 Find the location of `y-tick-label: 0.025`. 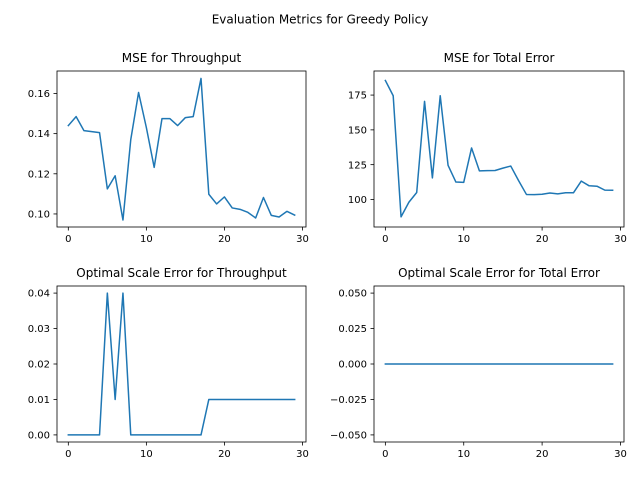

y-tick-label: 0.025 is located at coordinates (352, 329).